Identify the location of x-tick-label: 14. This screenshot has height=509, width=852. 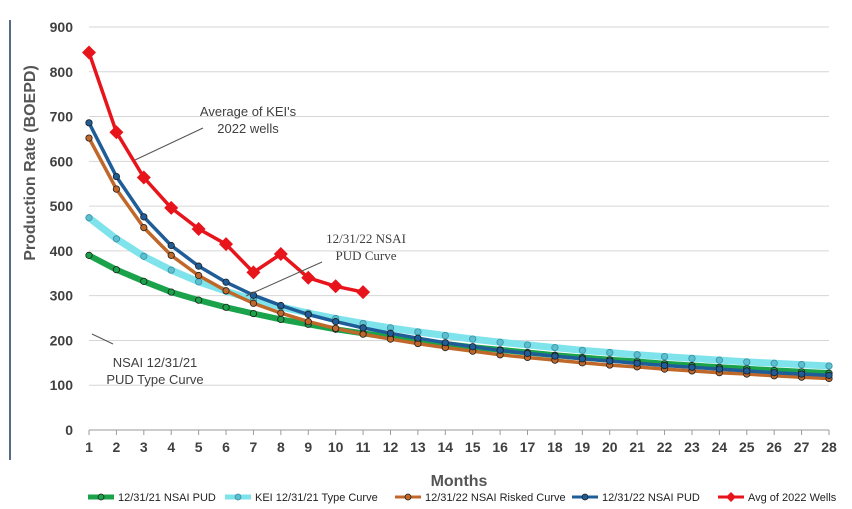
(446, 447).